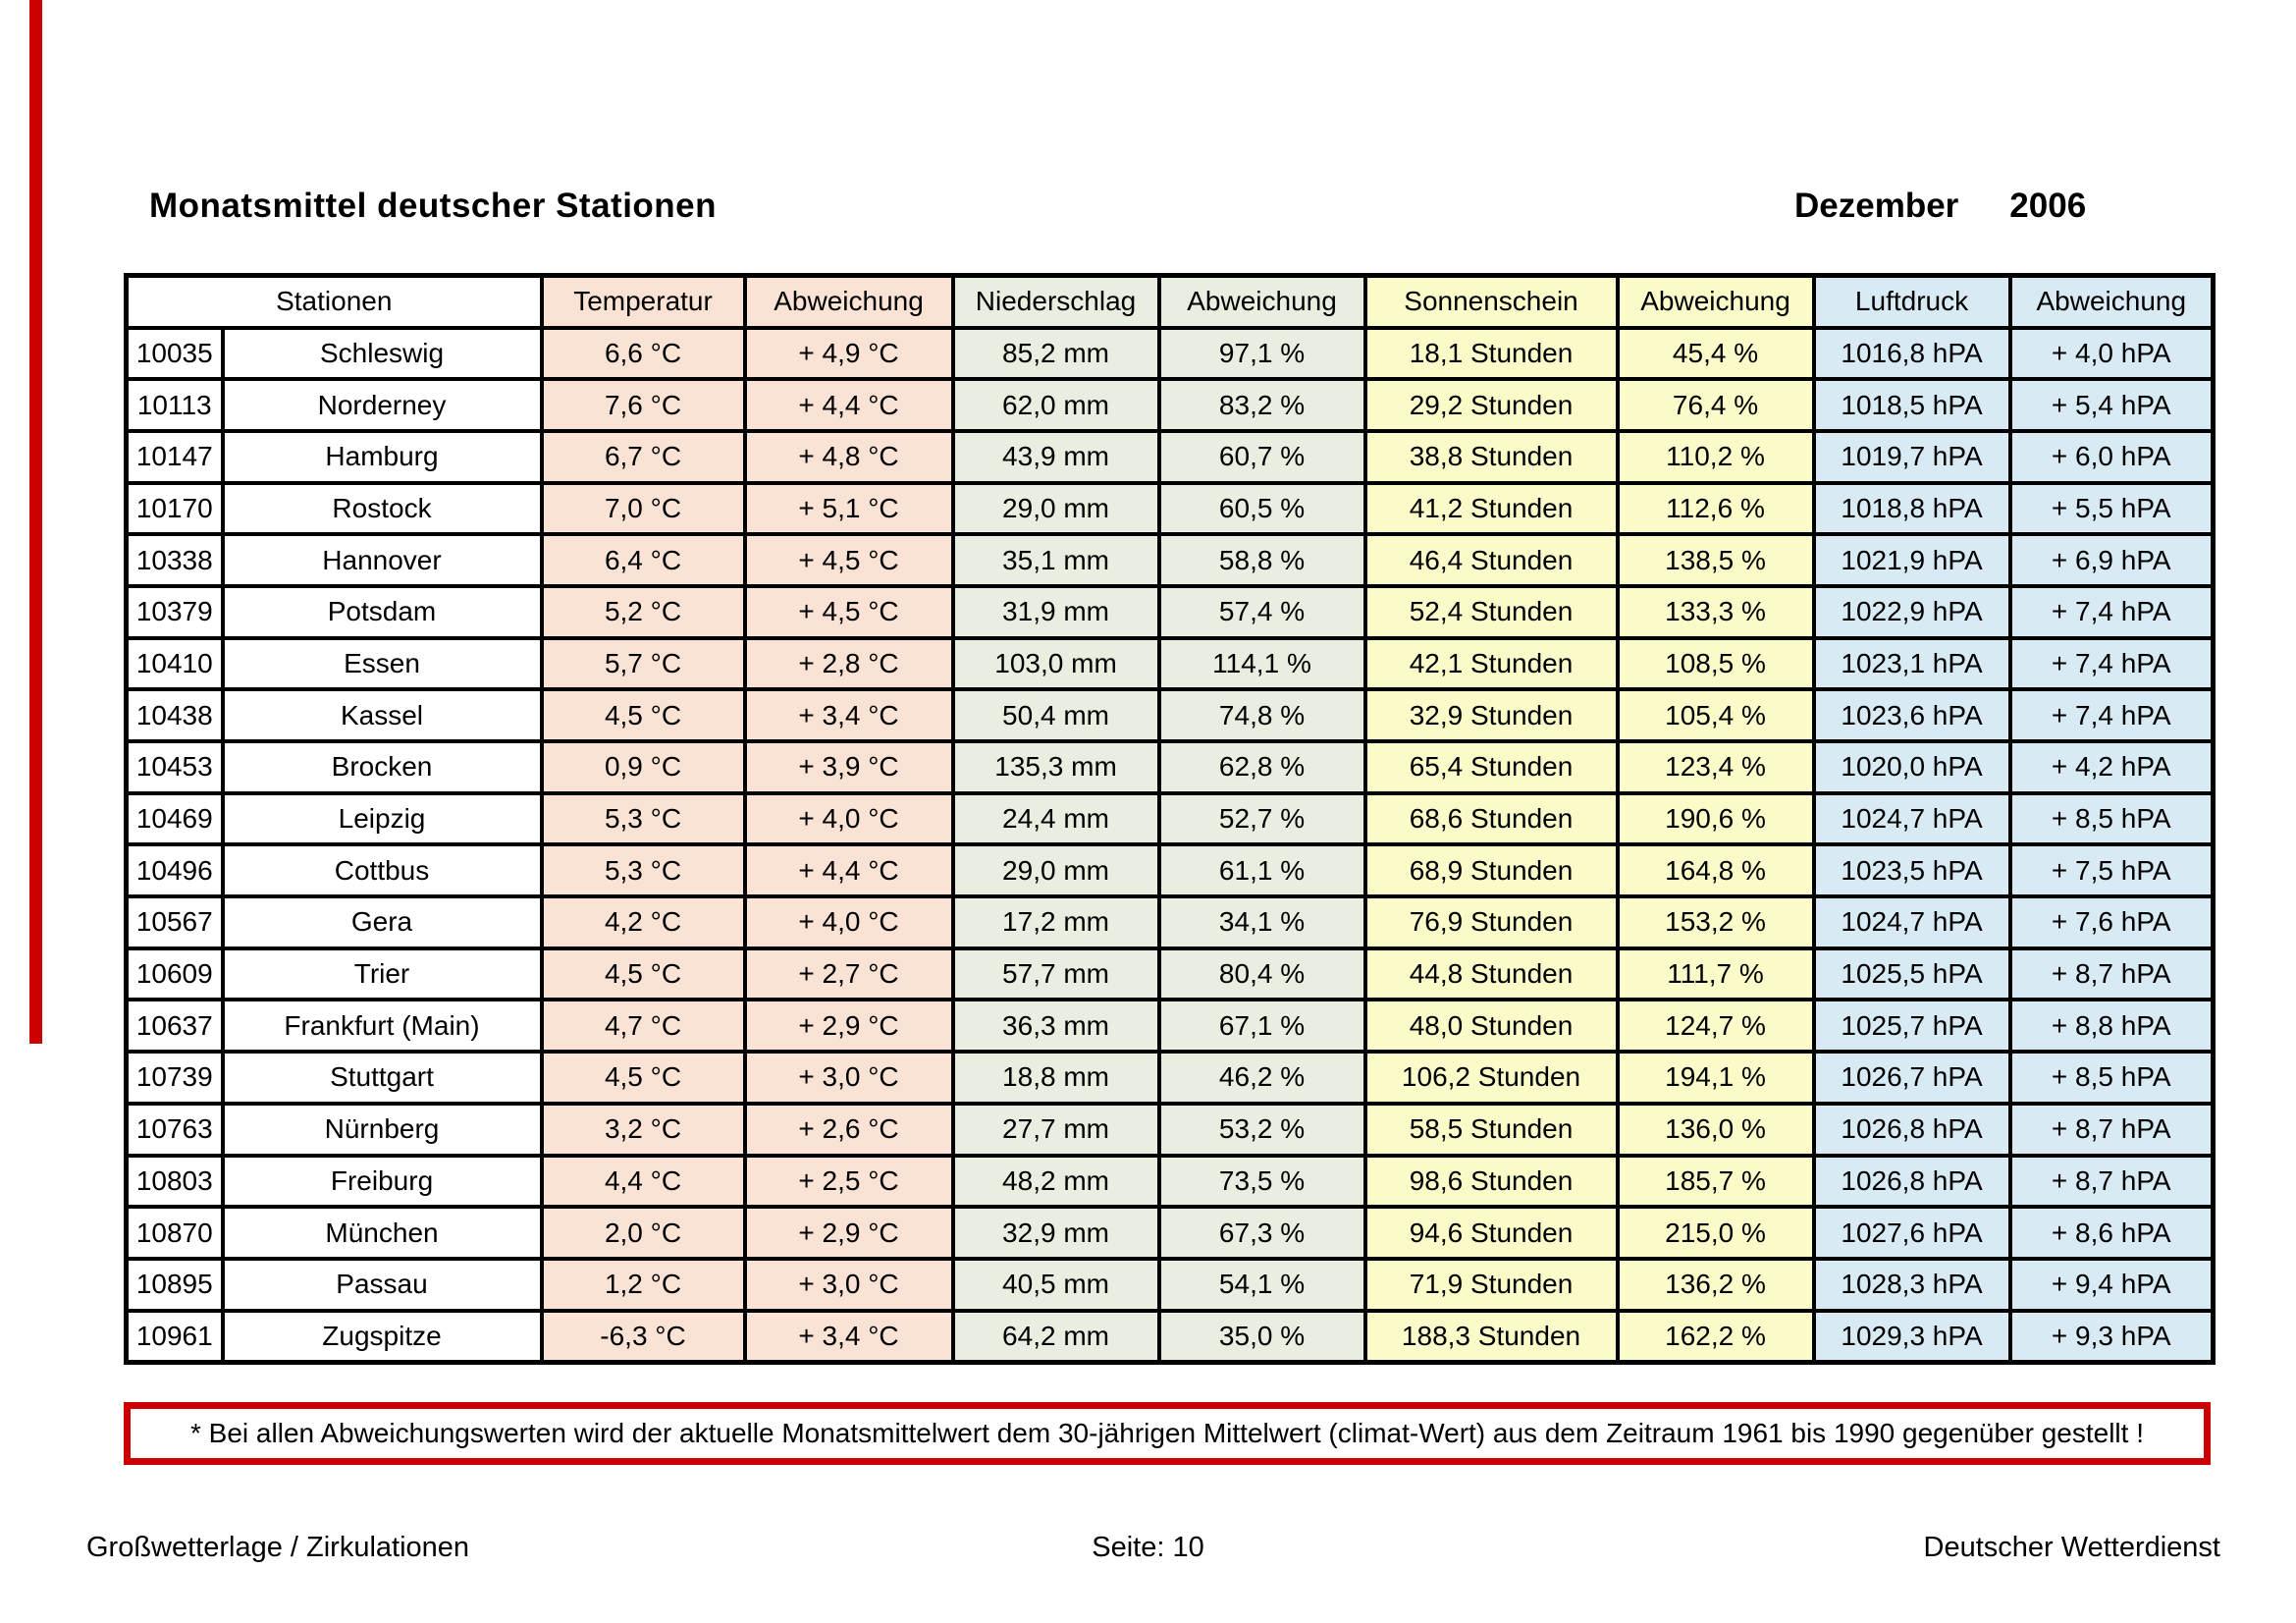 The width and height of the screenshot is (2296, 1623). I want to click on temperature-value: 6,6 °C, so click(643, 353).